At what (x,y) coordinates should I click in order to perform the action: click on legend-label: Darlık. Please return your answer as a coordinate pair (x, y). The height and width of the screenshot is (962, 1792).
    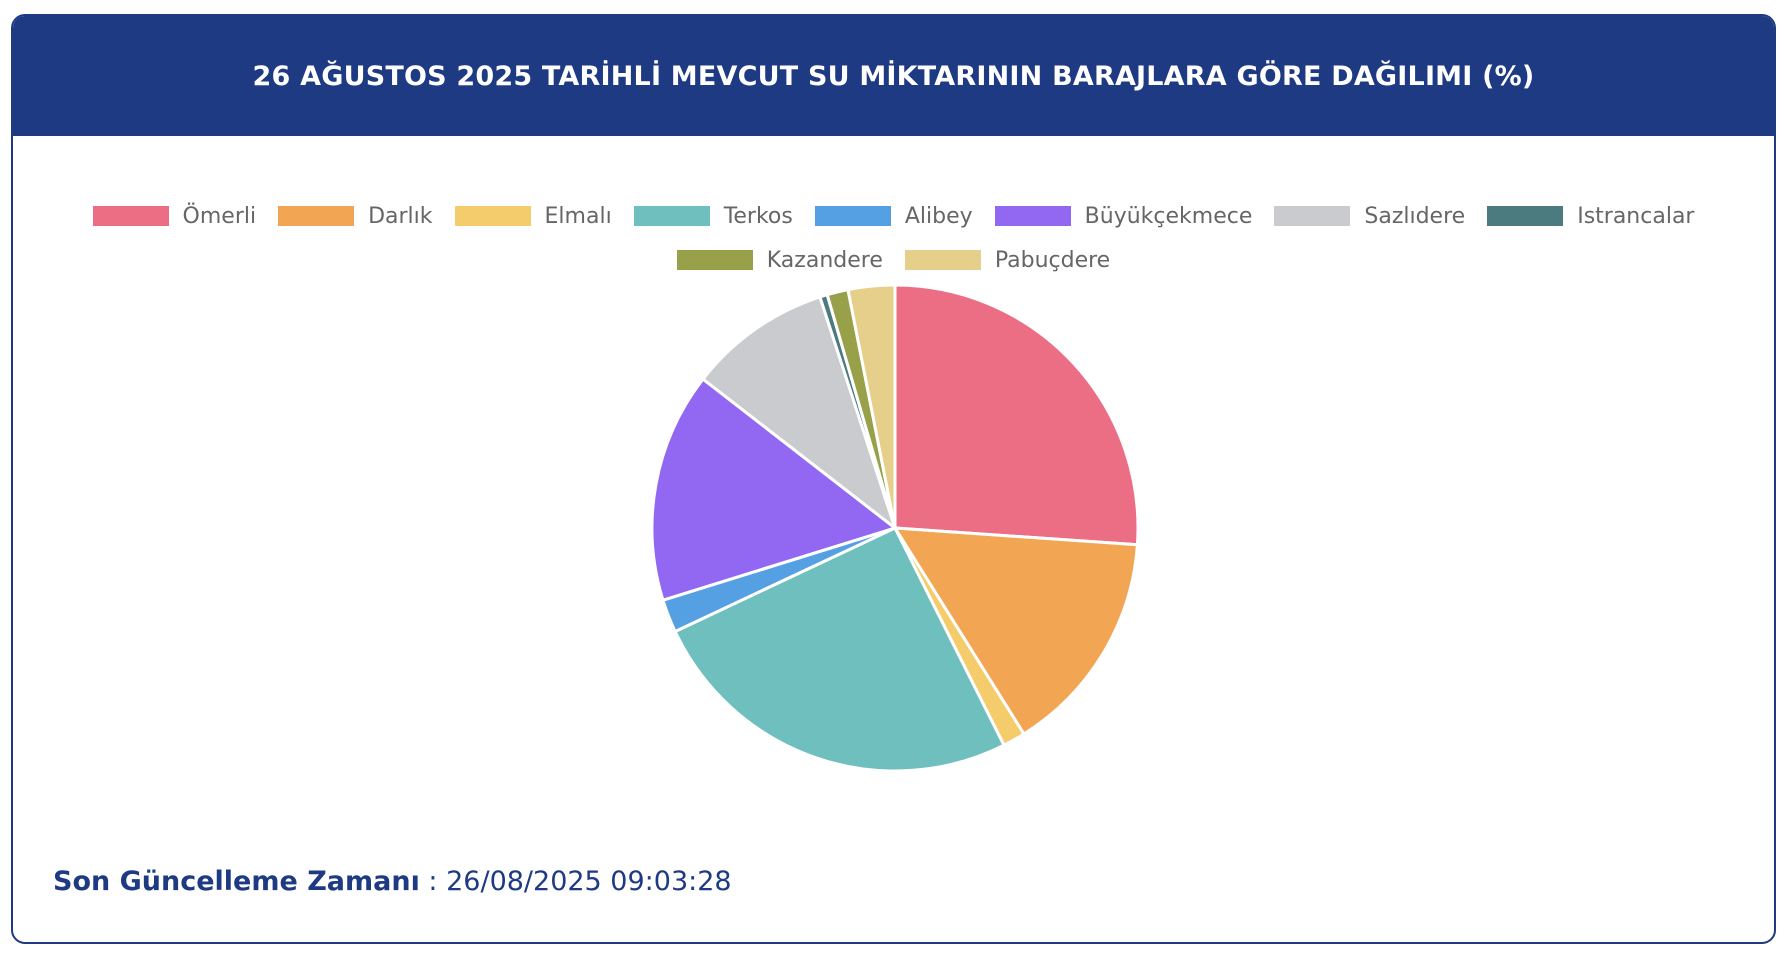
    Looking at the image, I should click on (400, 216).